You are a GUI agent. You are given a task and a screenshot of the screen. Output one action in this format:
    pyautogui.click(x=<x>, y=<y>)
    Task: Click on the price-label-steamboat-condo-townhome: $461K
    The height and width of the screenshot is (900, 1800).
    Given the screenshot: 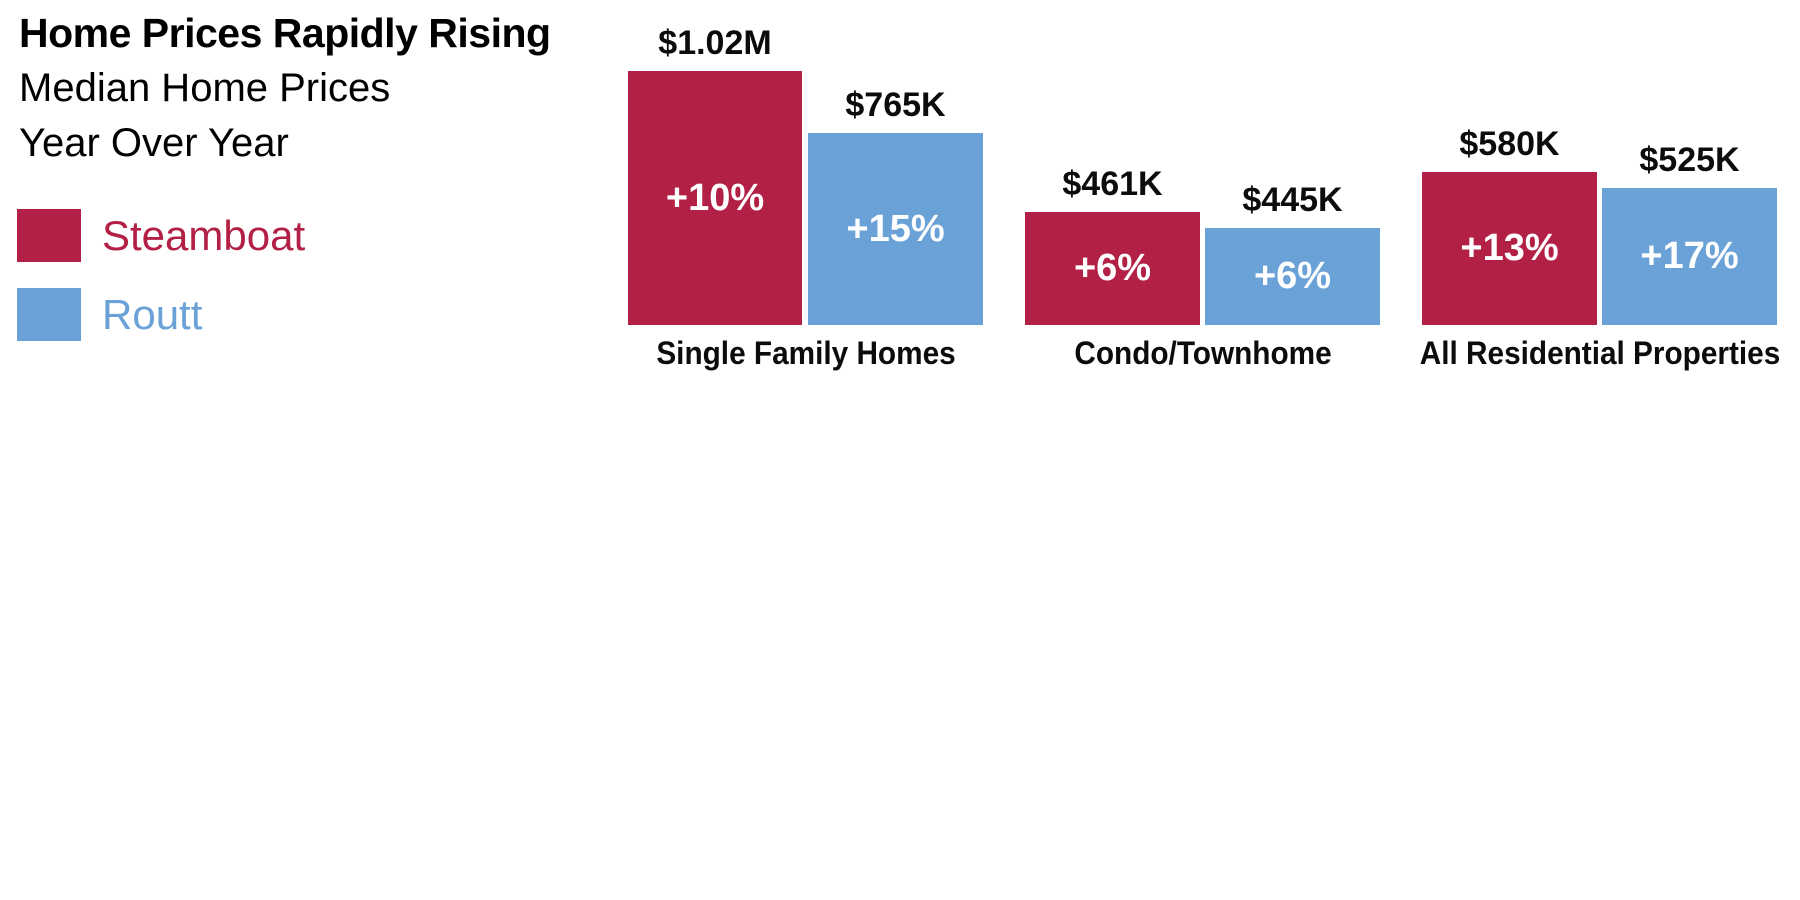 What is the action you would take?
    pyautogui.click(x=1112, y=184)
    